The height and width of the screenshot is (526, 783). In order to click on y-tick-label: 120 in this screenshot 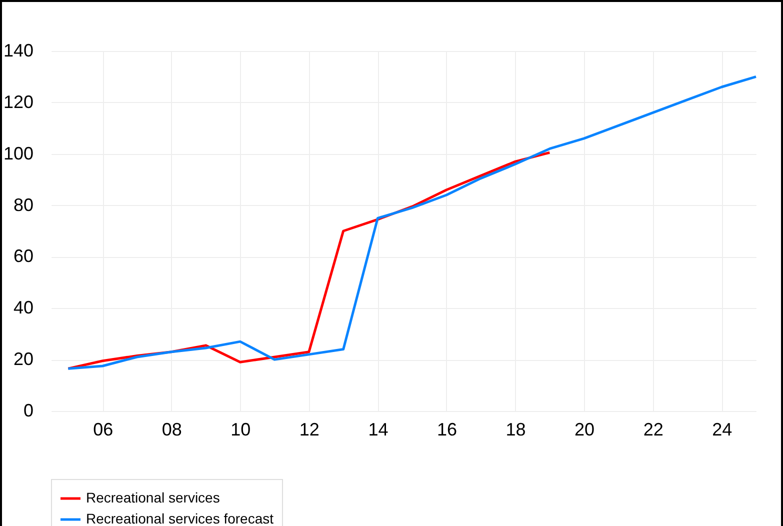, I will do `click(18, 102)`.